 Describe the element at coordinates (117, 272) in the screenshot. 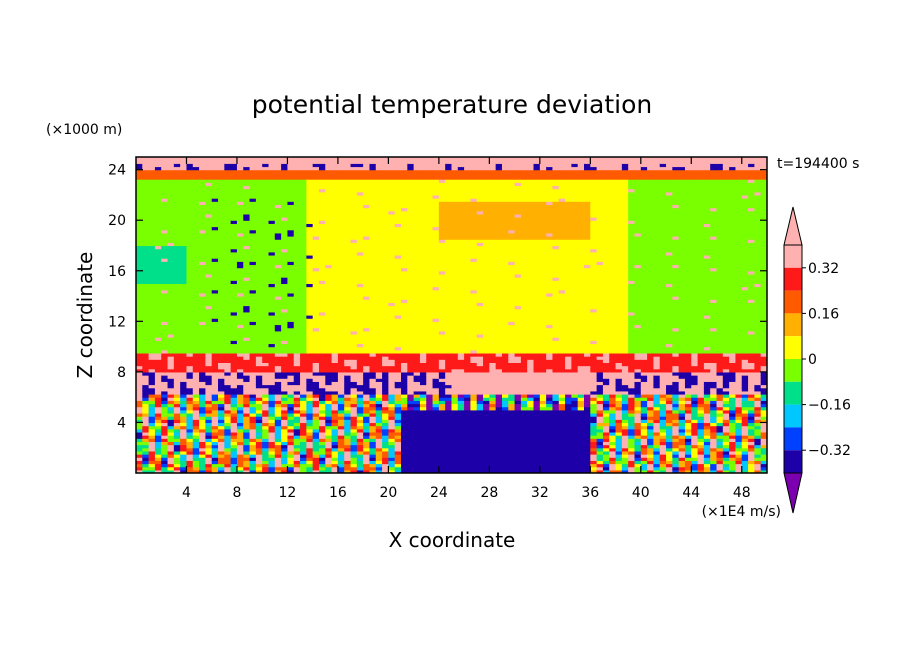

I see `y-tick-label: 16` at that location.